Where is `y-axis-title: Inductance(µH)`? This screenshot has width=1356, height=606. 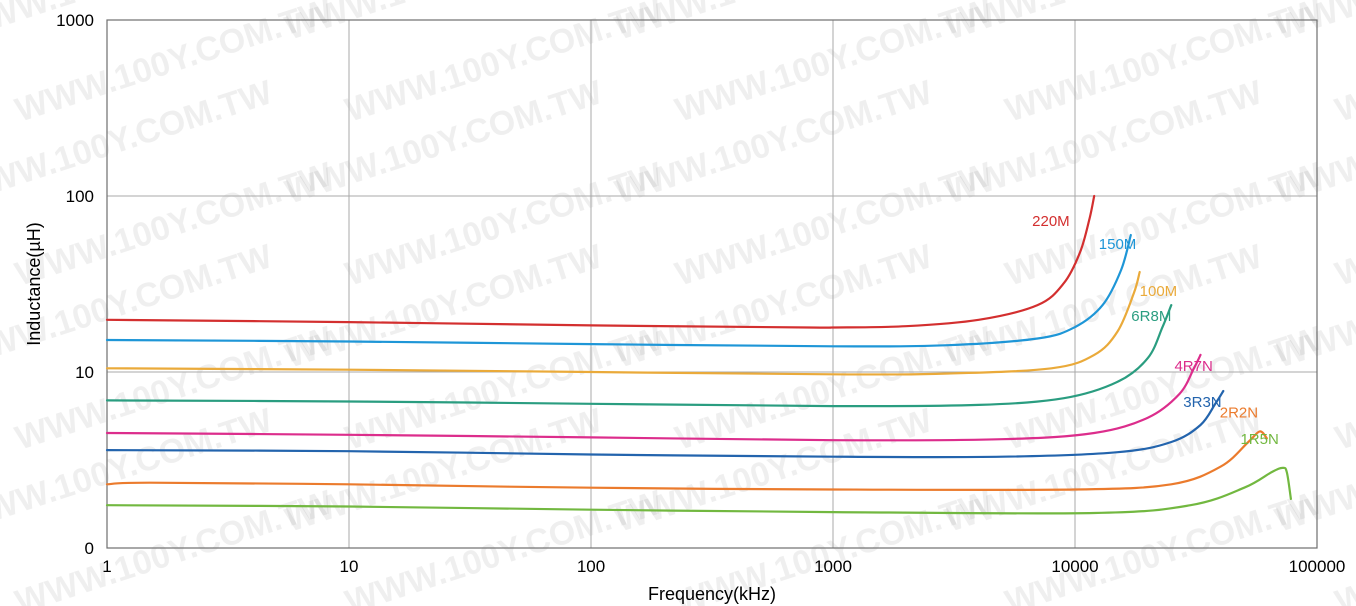
y-axis-title: Inductance(µH) is located at coordinates (34, 283).